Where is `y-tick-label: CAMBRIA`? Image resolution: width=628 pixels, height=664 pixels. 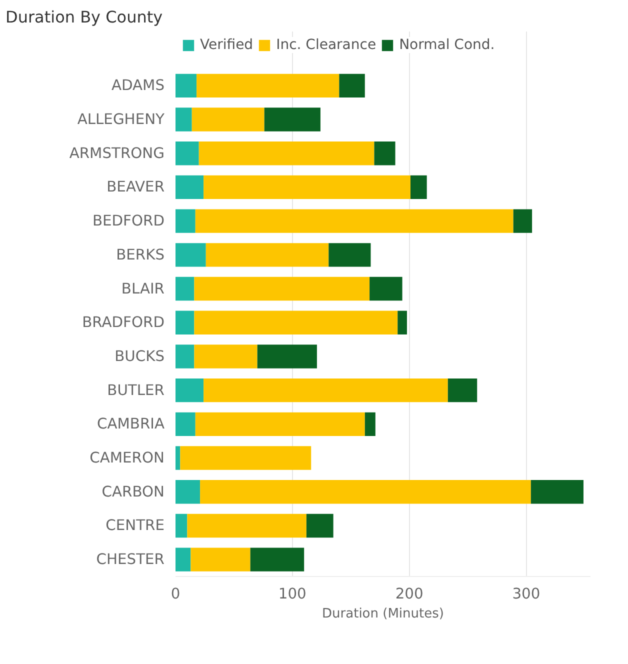 y-tick-label: CAMBRIA is located at coordinates (131, 424).